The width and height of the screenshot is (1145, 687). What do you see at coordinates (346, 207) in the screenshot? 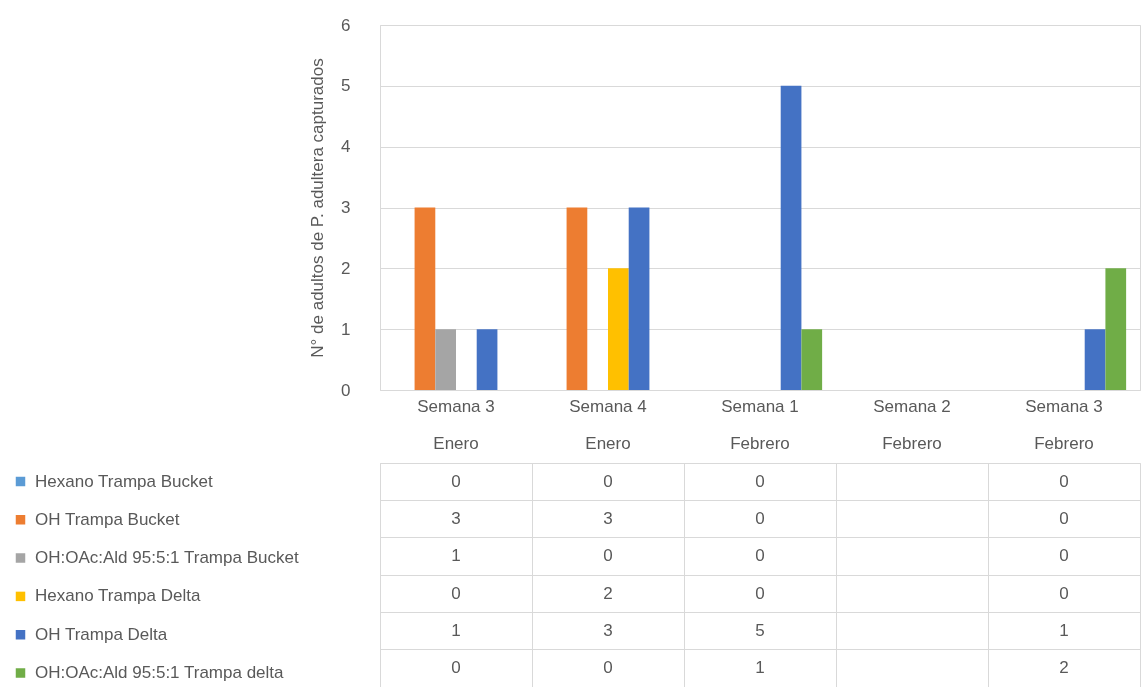
I see `y-tick-label: 3` at bounding box center [346, 207].